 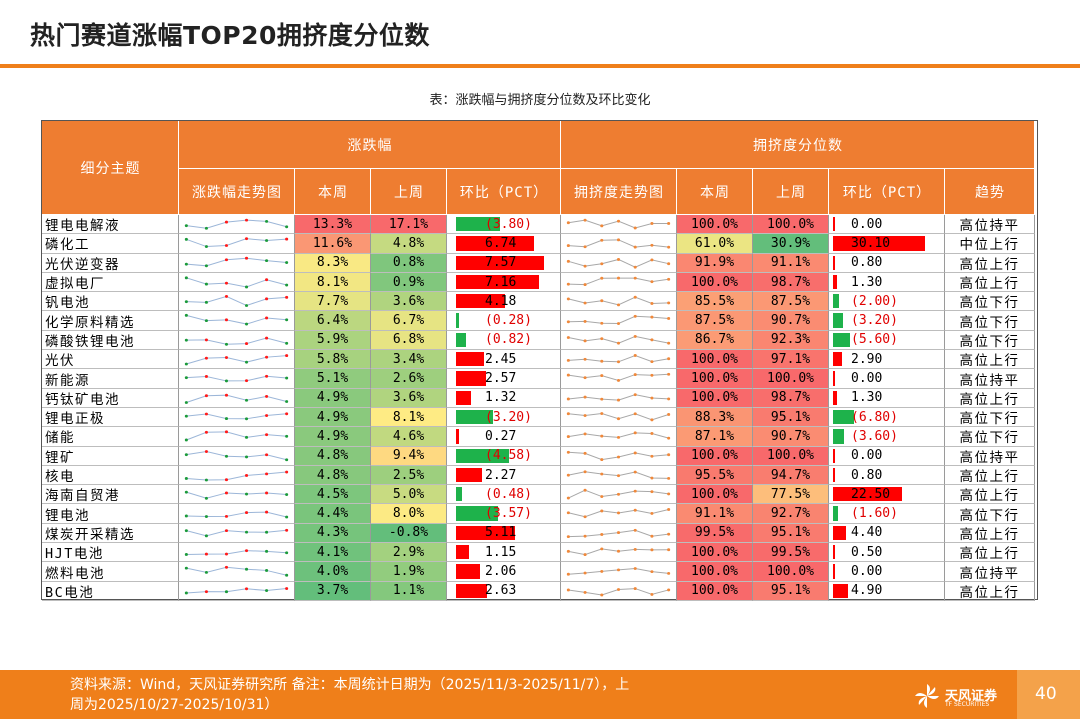 What do you see at coordinates (110, 572) in the screenshot?
I see `table-row-topic: 燃料电池` at bounding box center [110, 572].